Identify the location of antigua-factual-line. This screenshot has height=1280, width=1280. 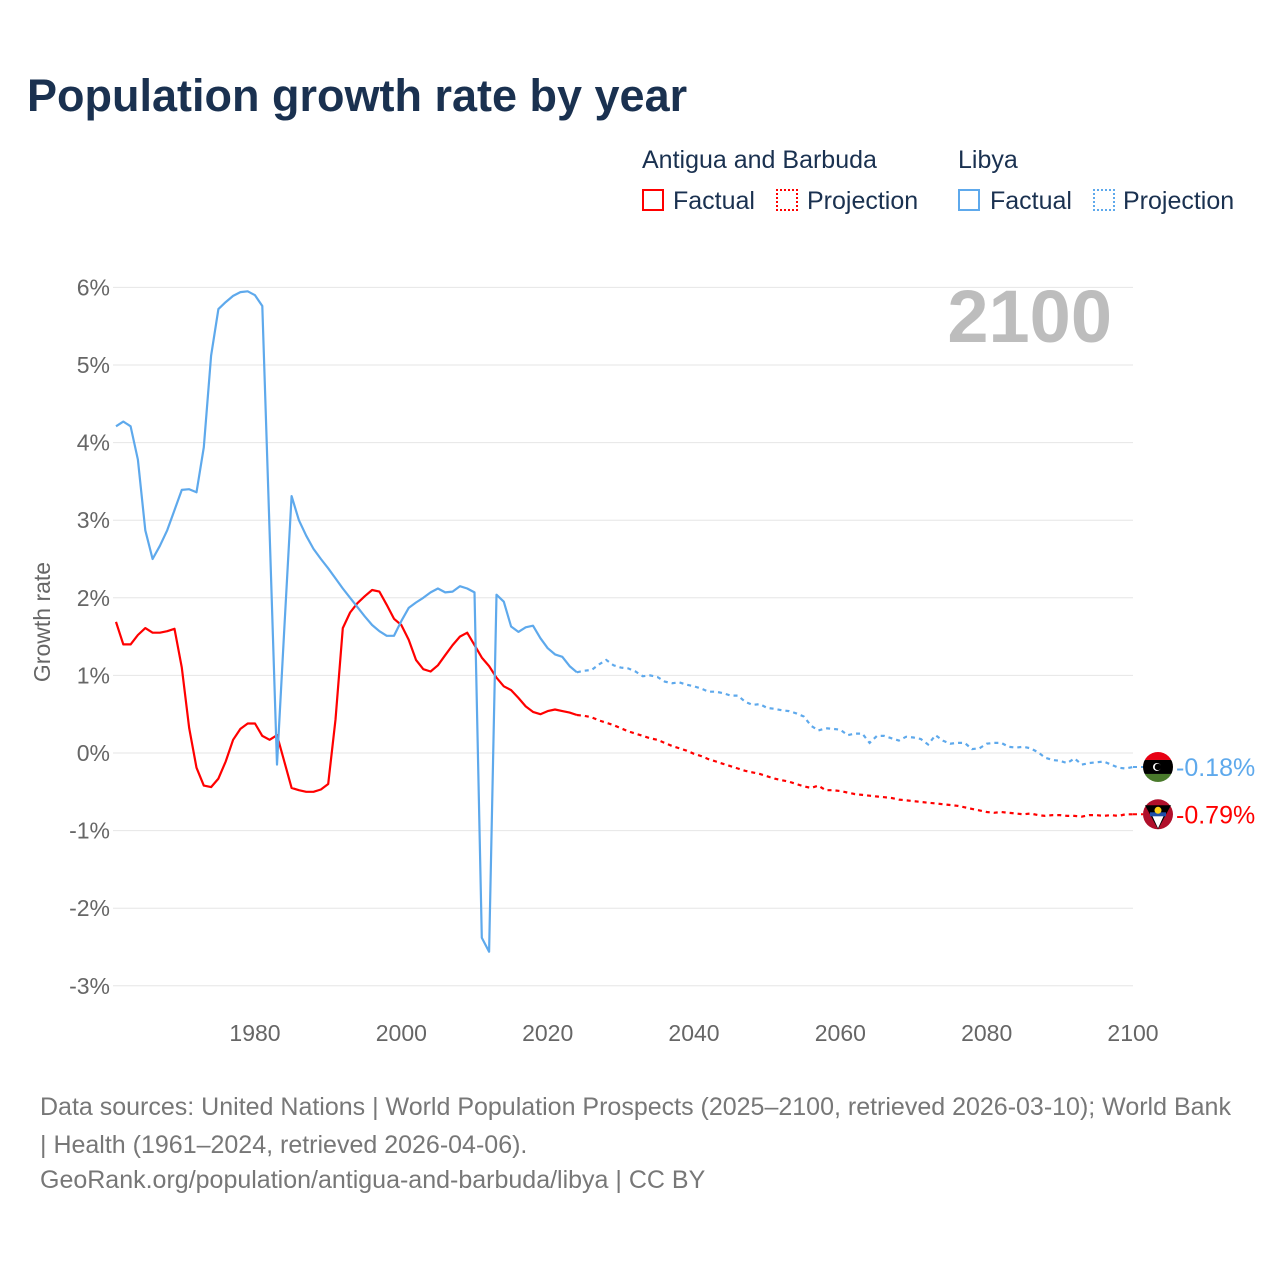
(346, 690).